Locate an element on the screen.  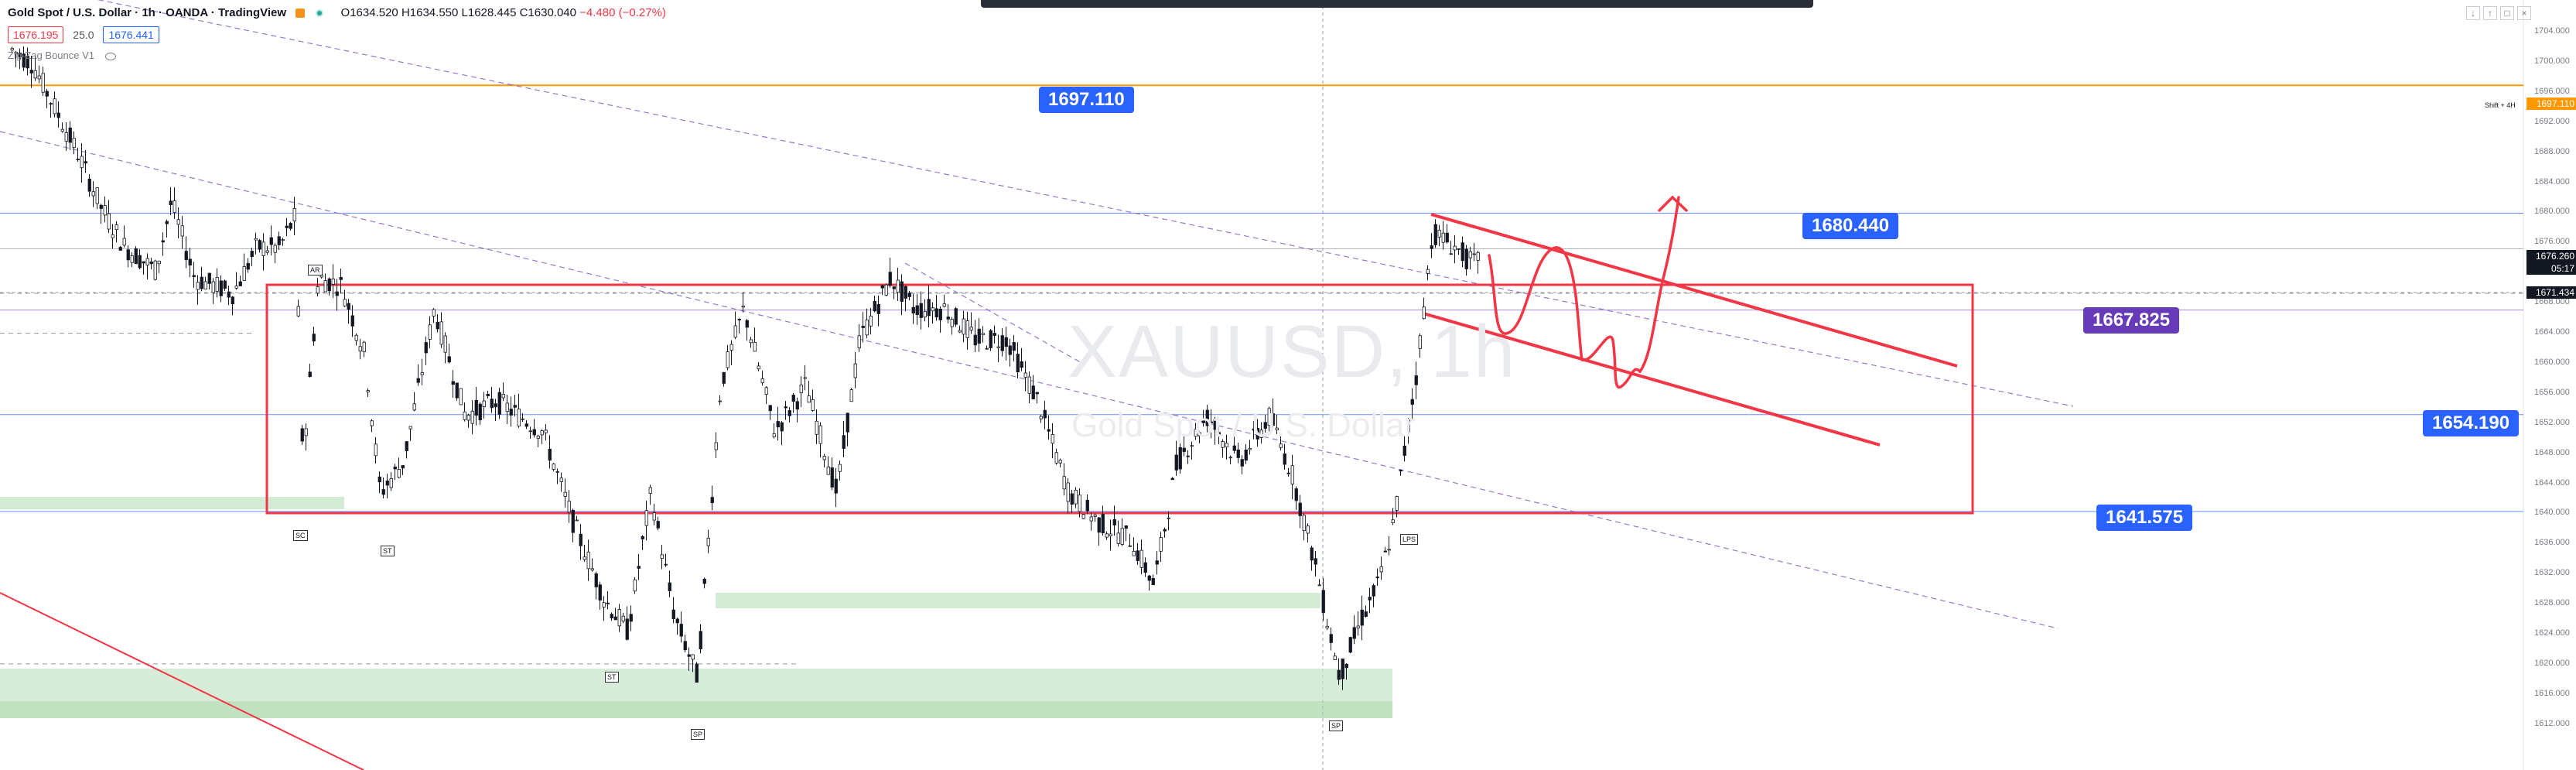
square-icon: □ is located at coordinates (2507, 13).